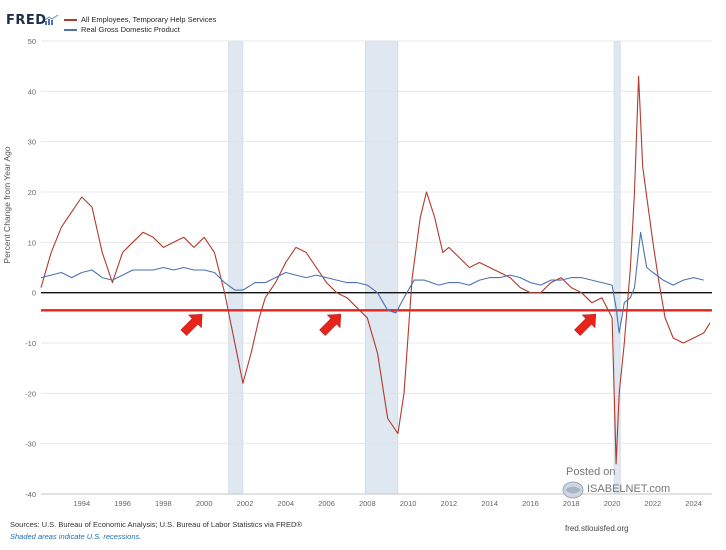  I want to click on y-tick-label: 50, so click(32, 41).